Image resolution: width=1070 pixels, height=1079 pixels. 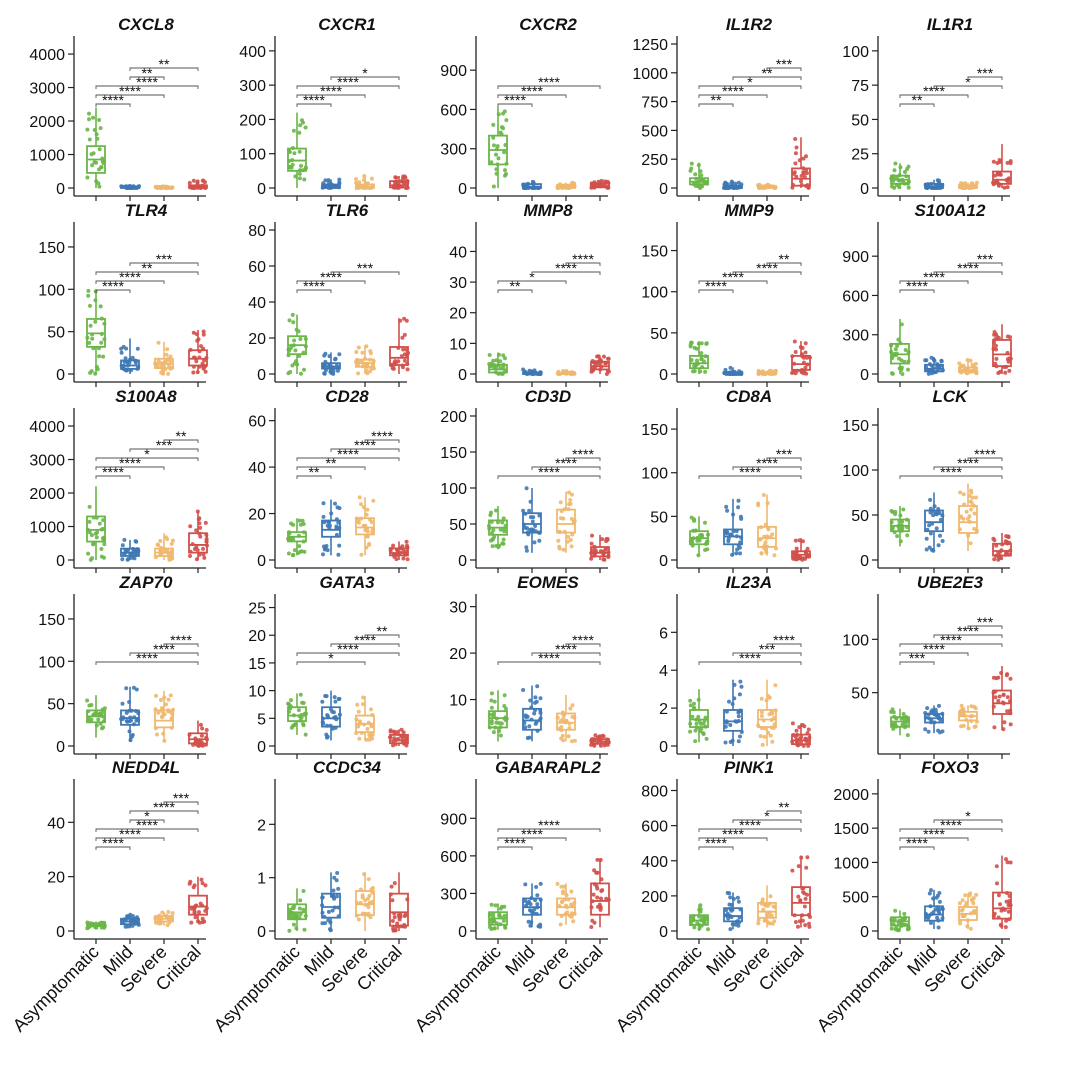 What do you see at coordinates (733, 370) in the screenshot?
I see `box-mild` at bounding box center [733, 370].